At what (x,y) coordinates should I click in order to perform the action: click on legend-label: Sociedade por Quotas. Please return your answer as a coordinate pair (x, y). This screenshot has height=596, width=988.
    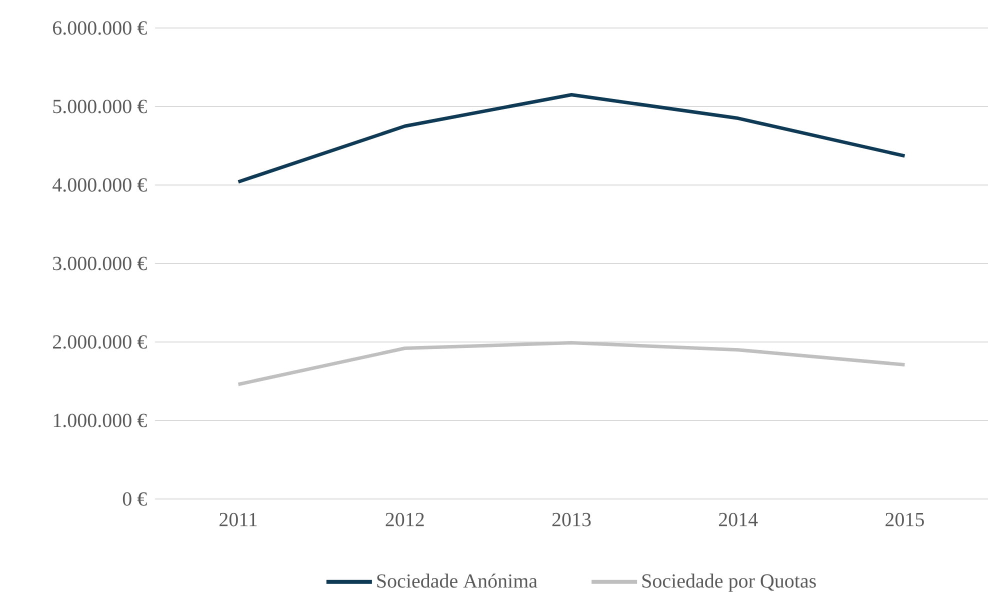
    Looking at the image, I should click on (729, 583).